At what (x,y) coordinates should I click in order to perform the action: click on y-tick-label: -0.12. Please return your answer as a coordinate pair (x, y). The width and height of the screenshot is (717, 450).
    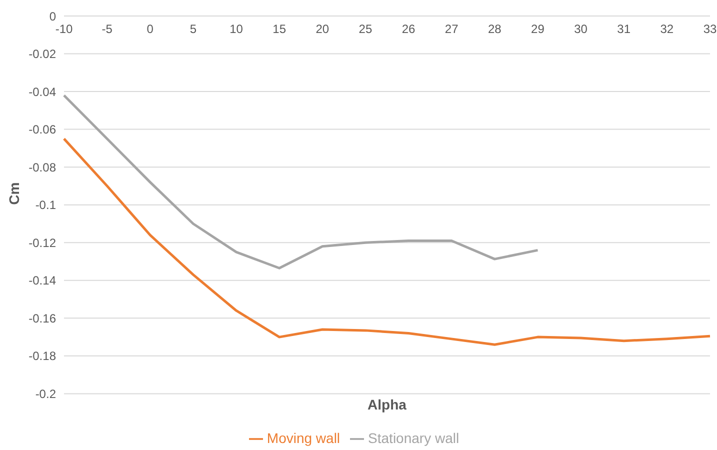
    Looking at the image, I should click on (42, 243).